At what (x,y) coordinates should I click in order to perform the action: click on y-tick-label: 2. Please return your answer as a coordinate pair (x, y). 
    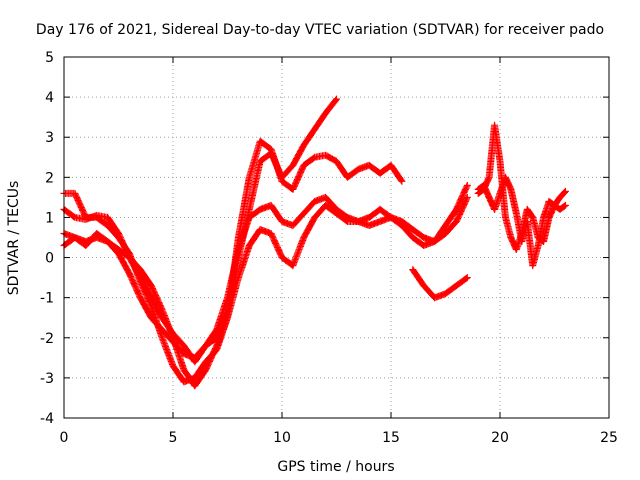
    Looking at the image, I should click on (49, 178).